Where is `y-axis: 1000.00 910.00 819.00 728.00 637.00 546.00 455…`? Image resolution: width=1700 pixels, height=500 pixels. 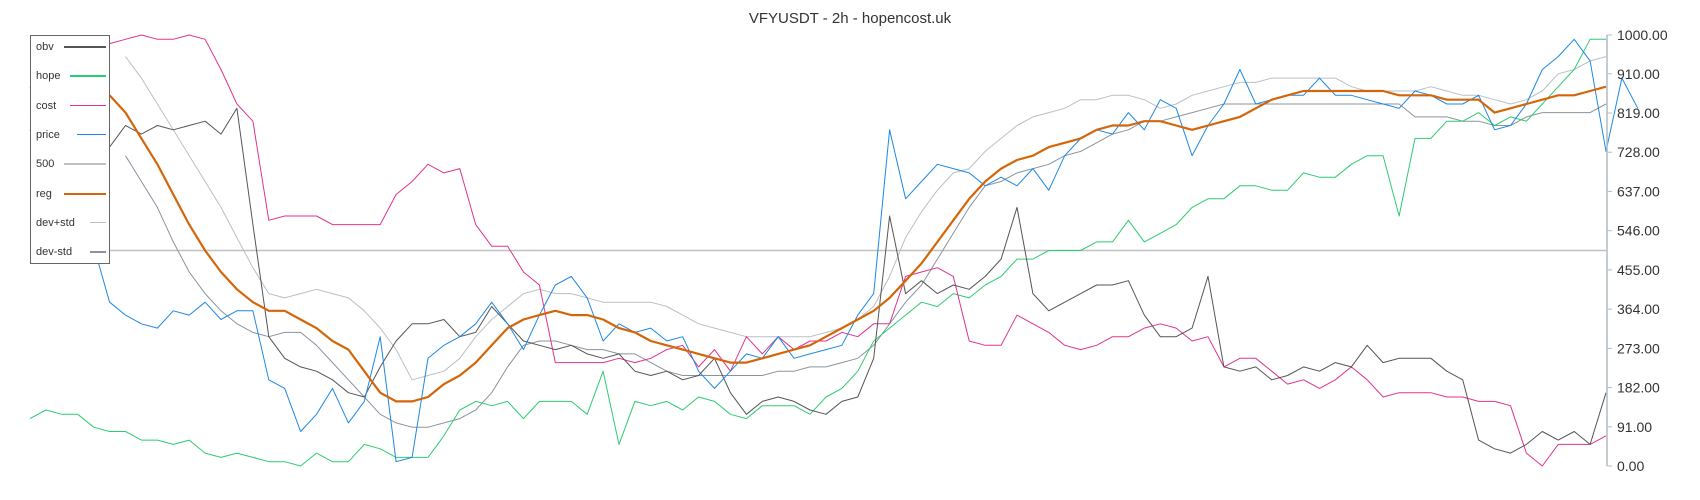
y-axis: 1000.00 910.00 819.00 728.00 637.00 546.00 455… is located at coordinates (1637, 250).